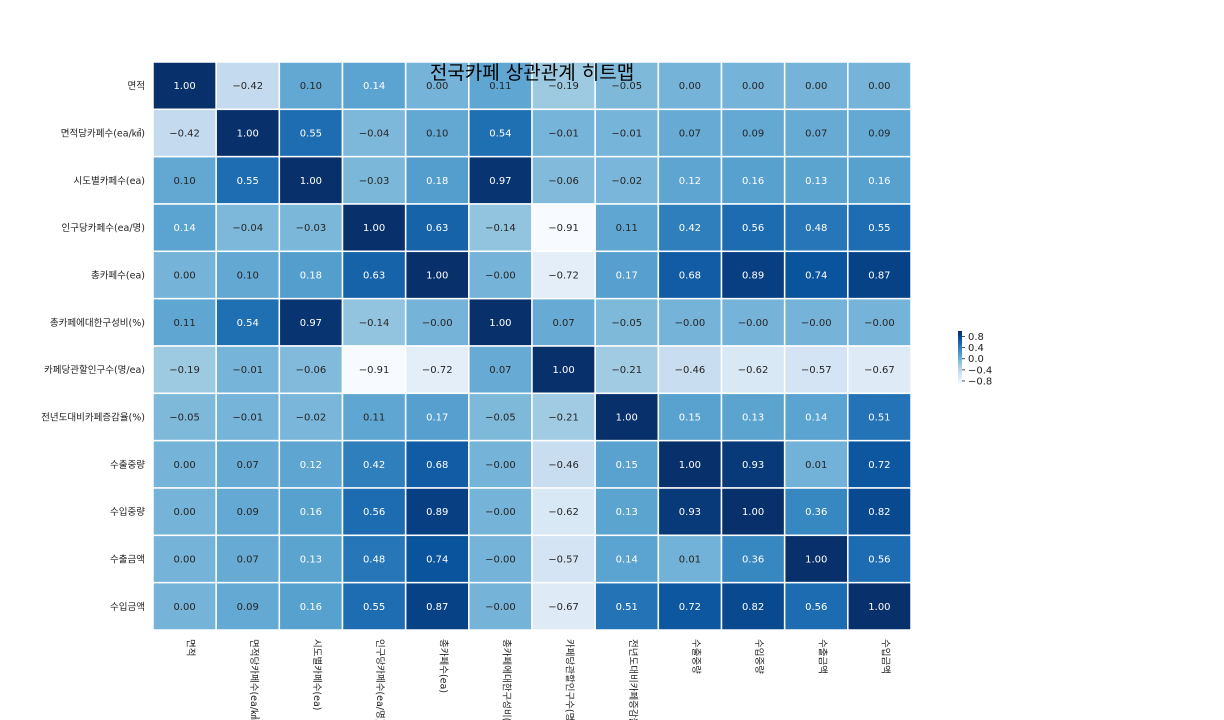  What do you see at coordinates (442, 666) in the screenshot?
I see `column-tick-label: 총카페수(ea)` at bounding box center [442, 666].